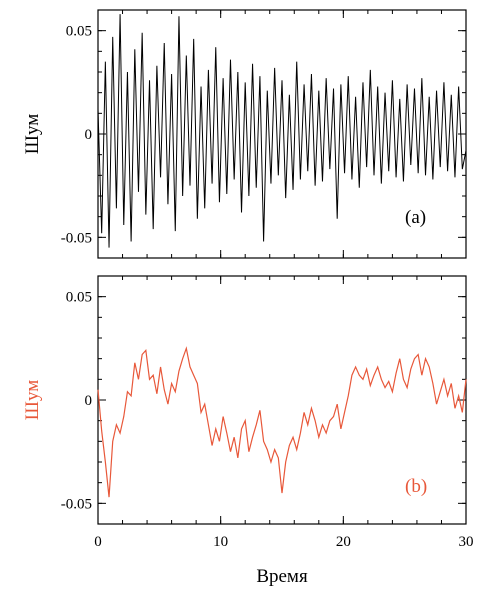 The width and height of the screenshot is (499, 600). I want to click on panel-b-x-tick-label: 10, so click(220, 542).